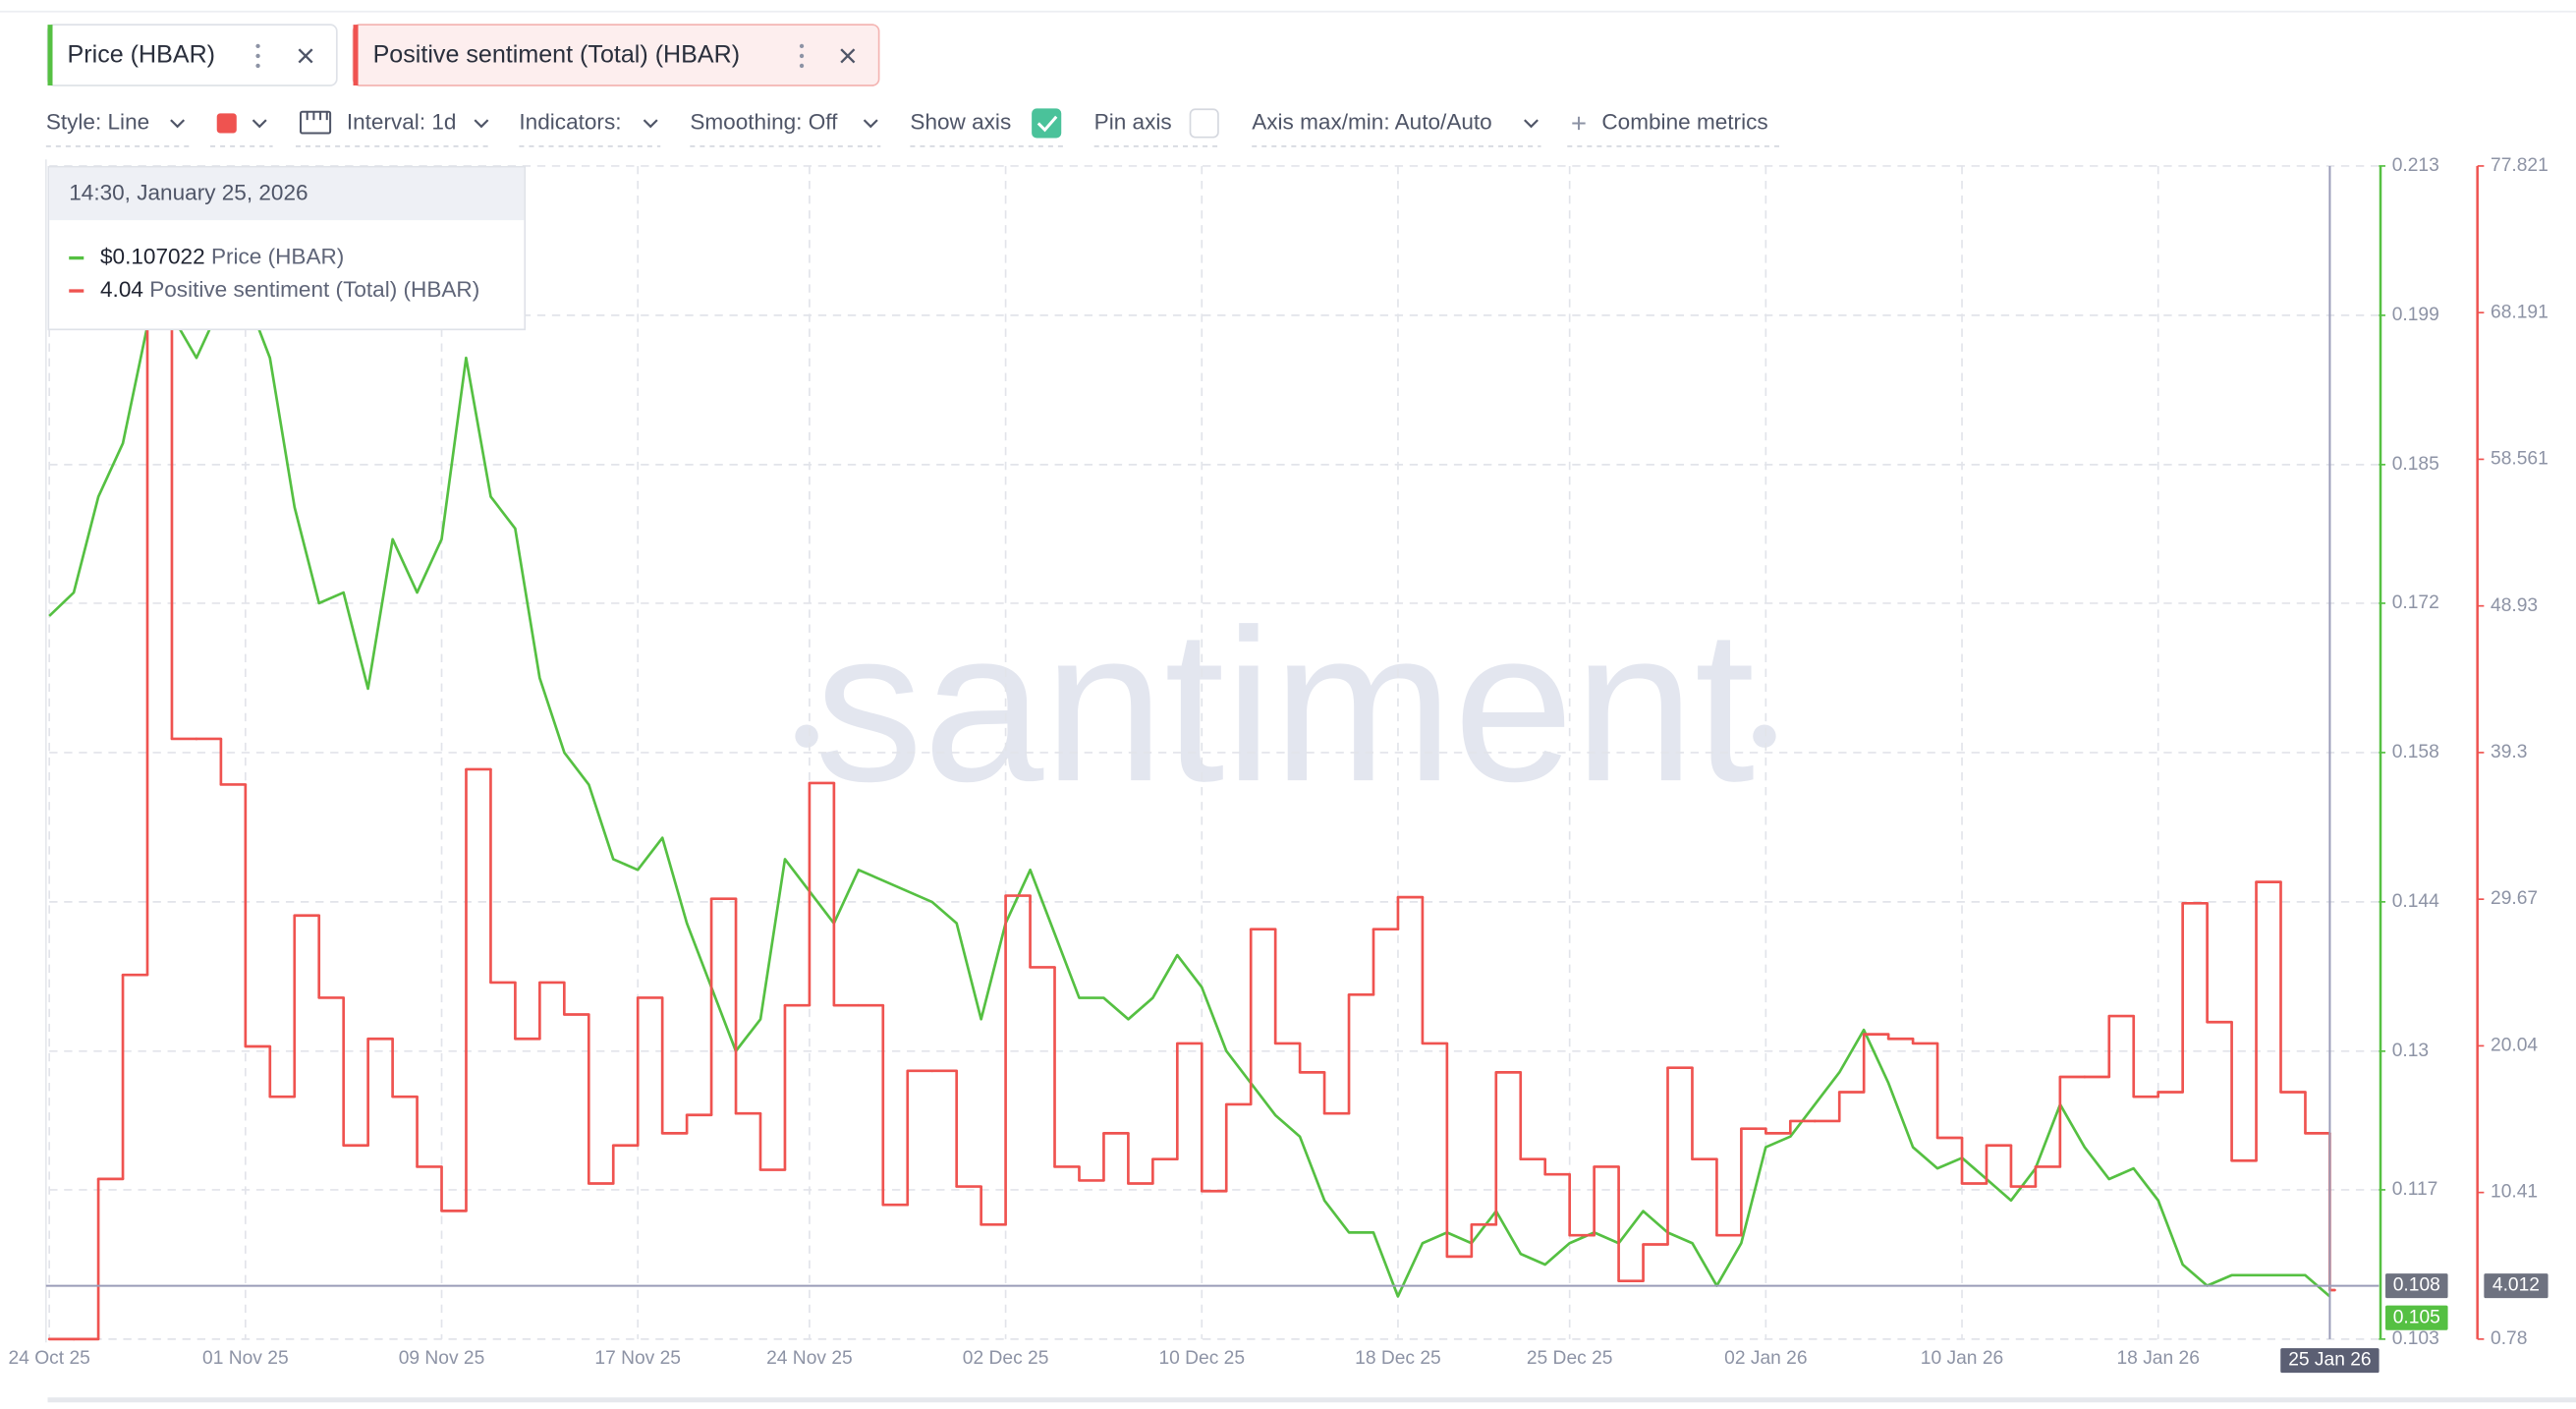  I want to click on combine-metrics-button: Combine metrics, so click(1684, 121).